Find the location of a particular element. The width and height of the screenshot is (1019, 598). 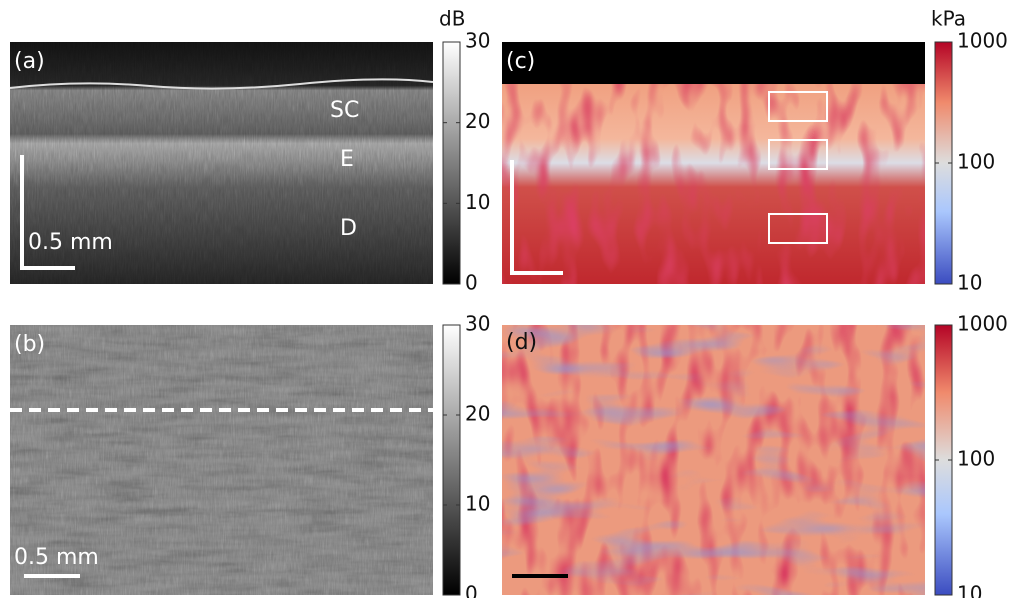

surface is located at coordinates (221, 84).